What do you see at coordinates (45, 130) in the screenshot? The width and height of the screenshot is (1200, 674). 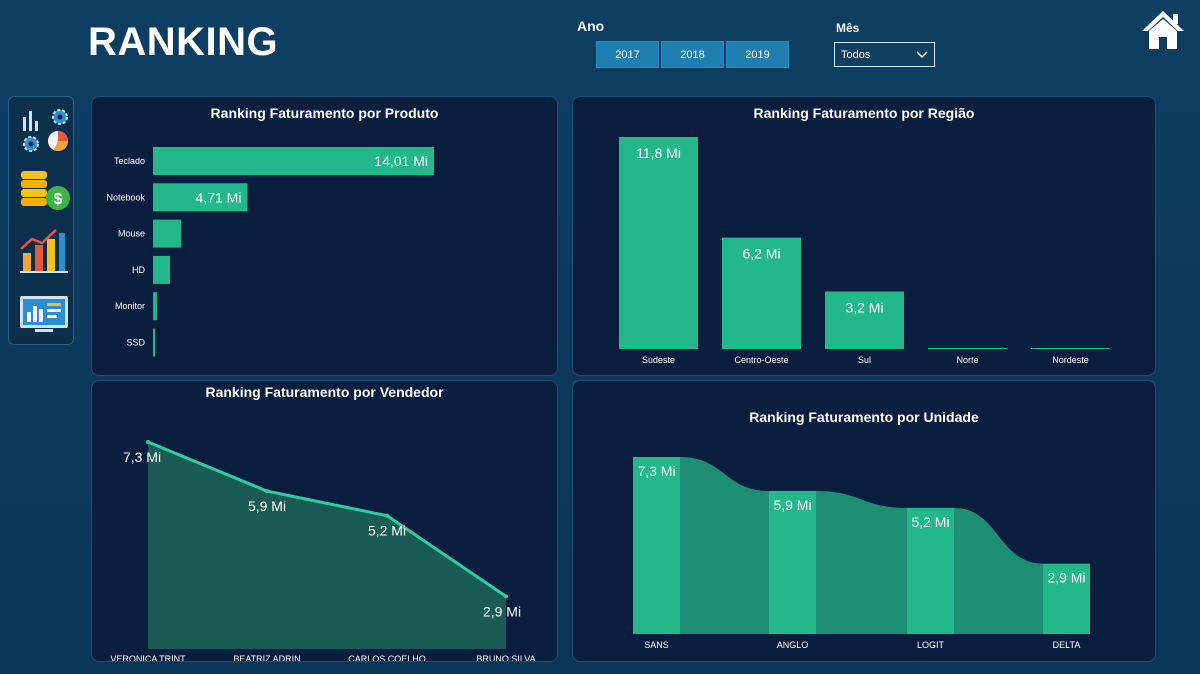 I see `settings-chart-icon` at bounding box center [45, 130].